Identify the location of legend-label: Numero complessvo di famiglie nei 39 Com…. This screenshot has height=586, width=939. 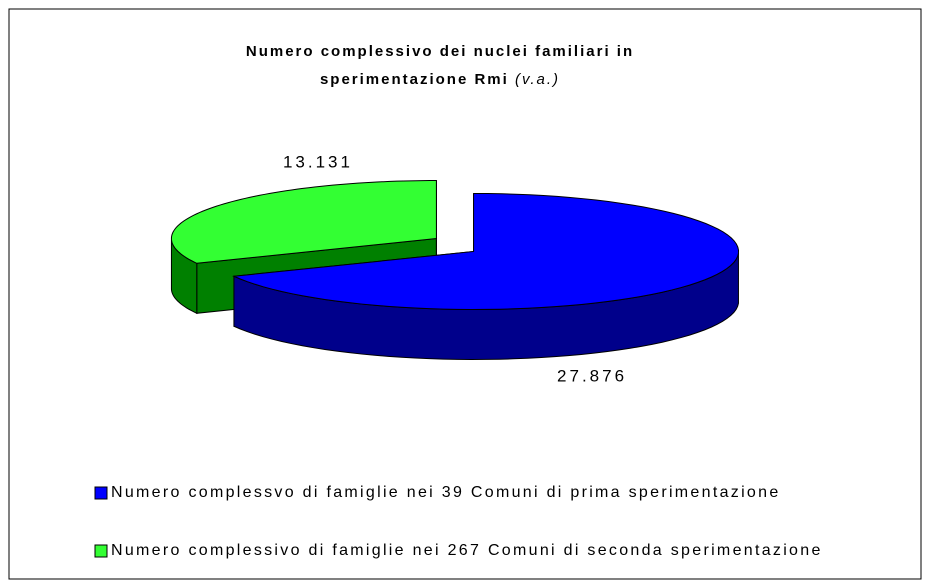
(446, 492).